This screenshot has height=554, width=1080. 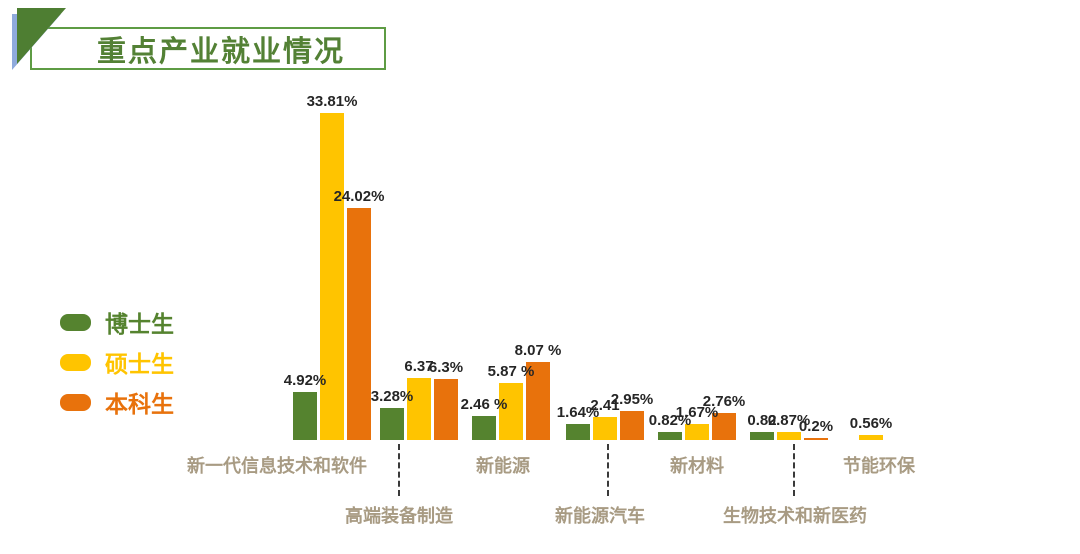 What do you see at coordinates (697, 432) in the screenshot?
I see `bar-硕士生-新材料` at bounding box center [697, 432].